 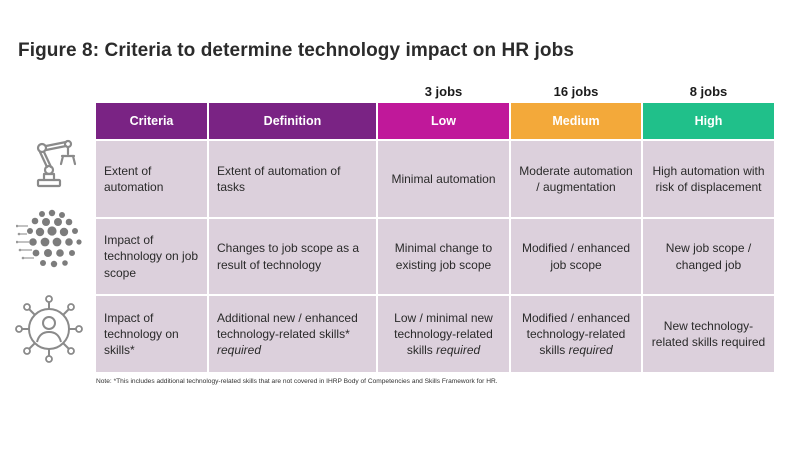 What do you see at coordinates (151, 334) in the screenshot?
I see `row3-criteria: Impact of technology on skills*` at bounding box center [151, 334].